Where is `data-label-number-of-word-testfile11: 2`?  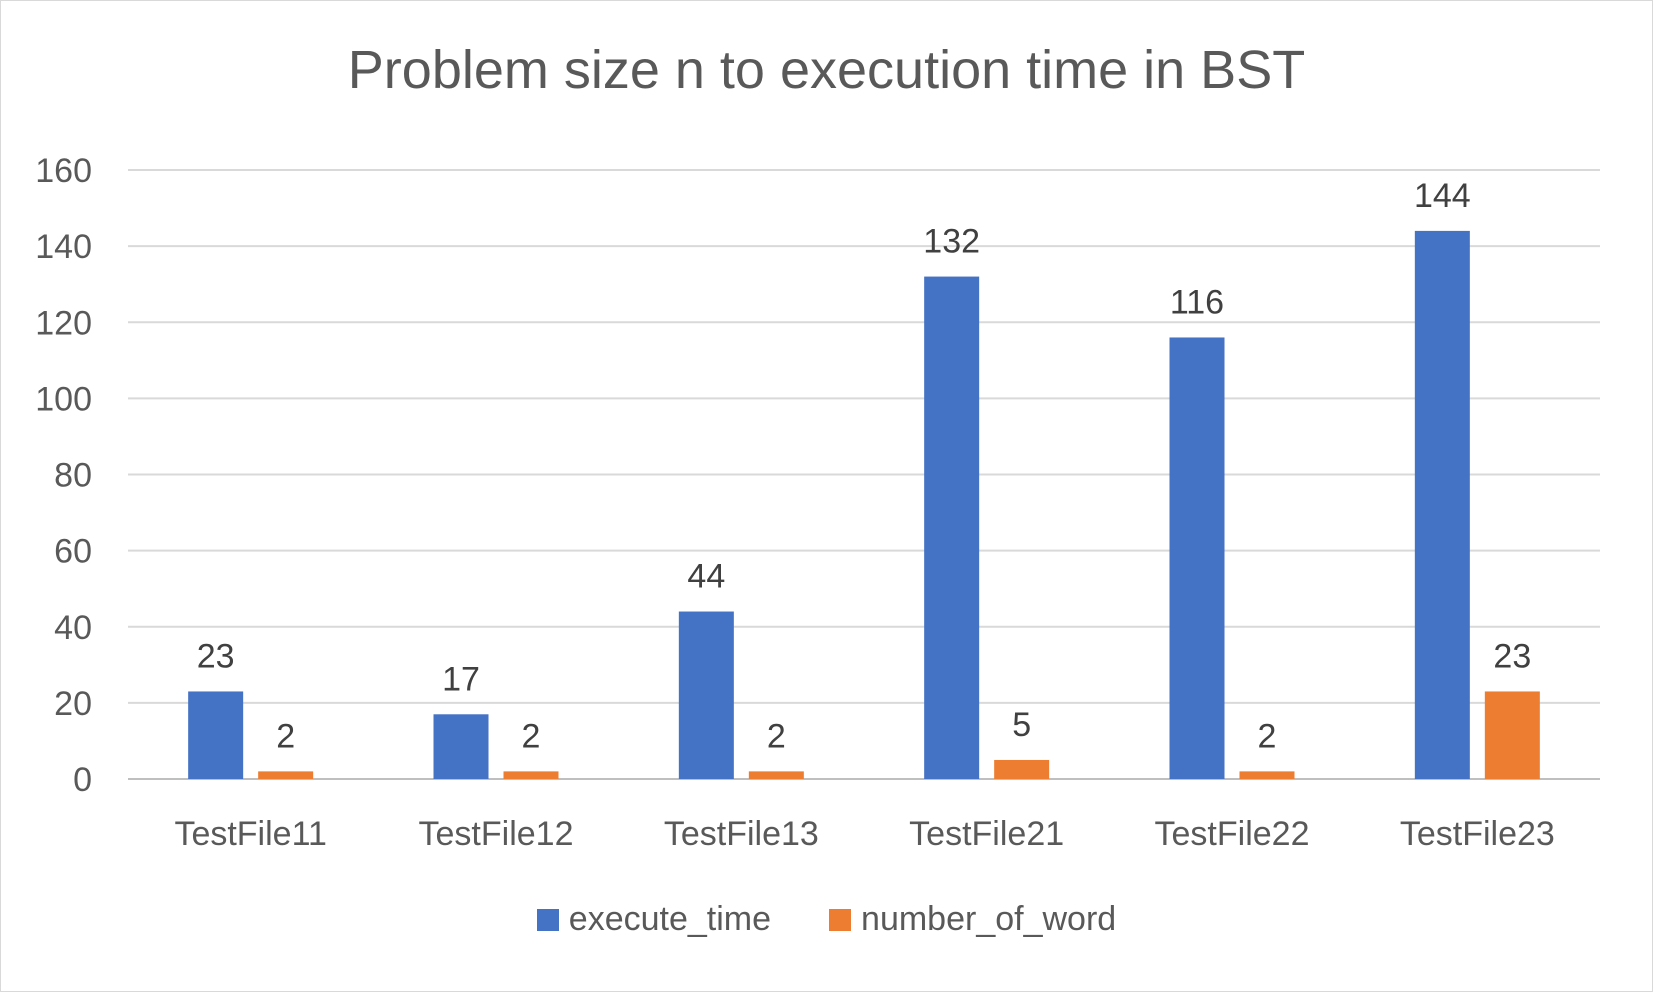
data-label-number-of-word-testfile11: 2 is located at coordinates (285, 736).